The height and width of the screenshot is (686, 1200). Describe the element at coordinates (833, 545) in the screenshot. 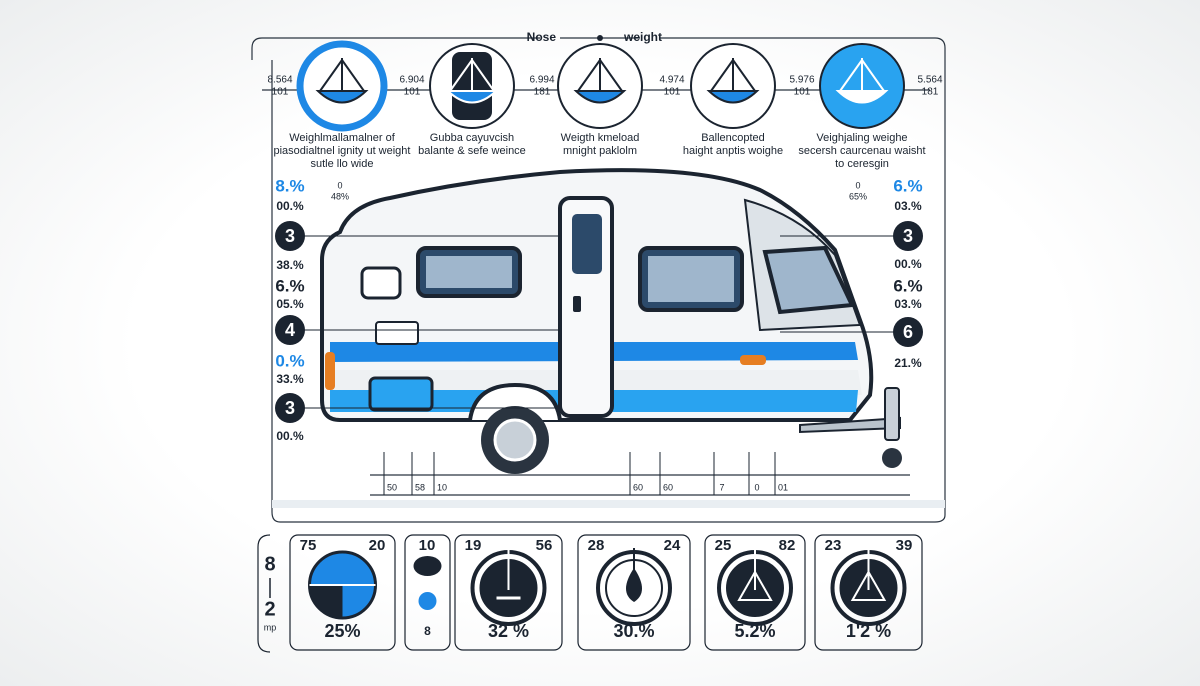

I see `panel-left: 23` at that location.